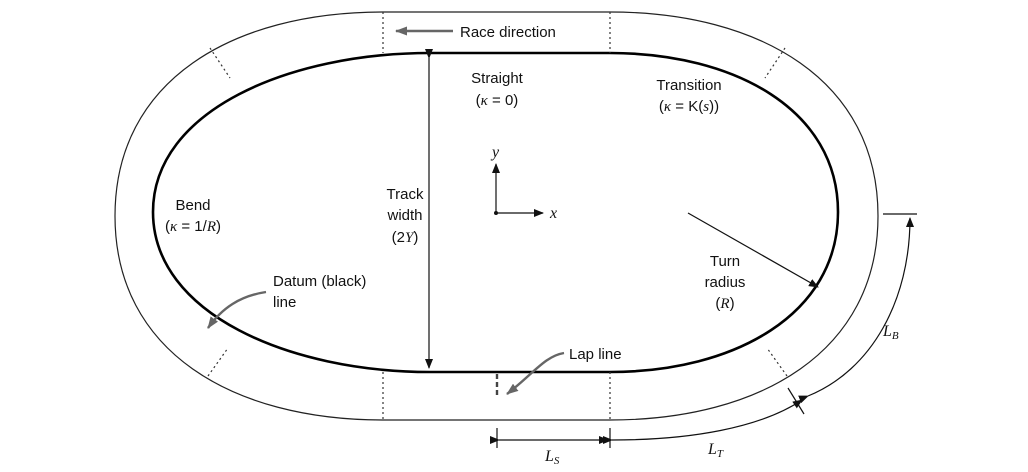 Image resolution: width=1028 pixels, height=472 pixels. Describe the element at coordinates (404, 215) in the screenshot. I see `track-width-label-2: width` at that location.